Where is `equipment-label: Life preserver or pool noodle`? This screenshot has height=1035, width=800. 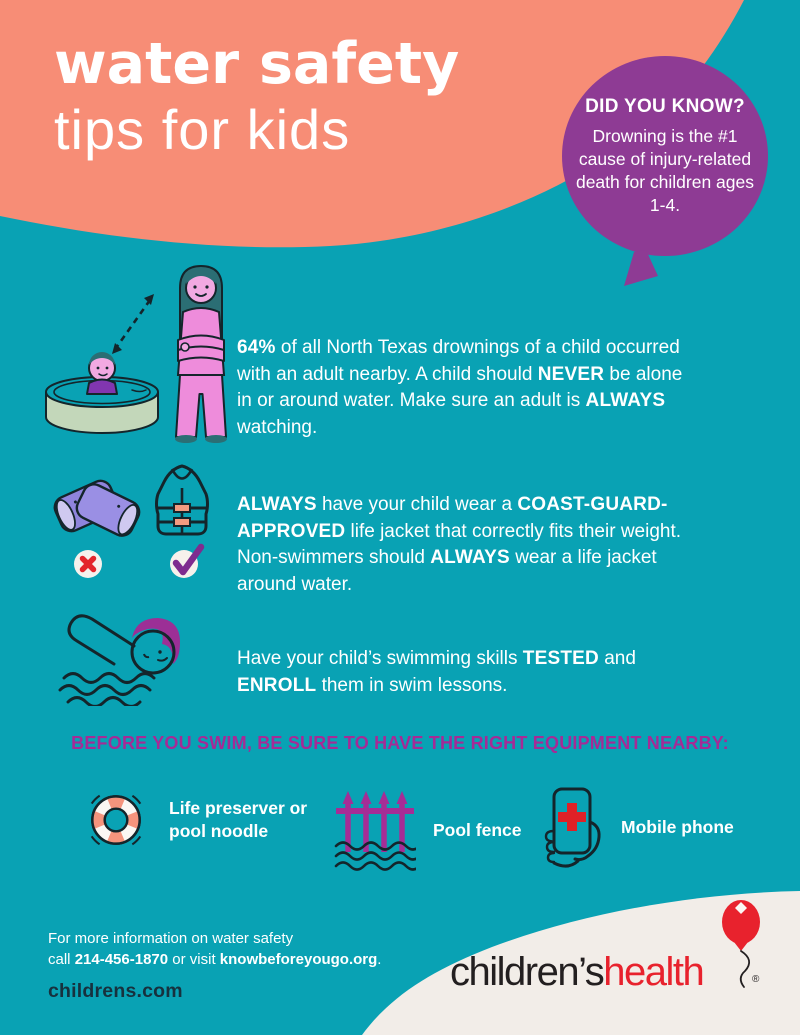 equipment-label: Life preserver or pool noodle is located at coordinates (238, 819).